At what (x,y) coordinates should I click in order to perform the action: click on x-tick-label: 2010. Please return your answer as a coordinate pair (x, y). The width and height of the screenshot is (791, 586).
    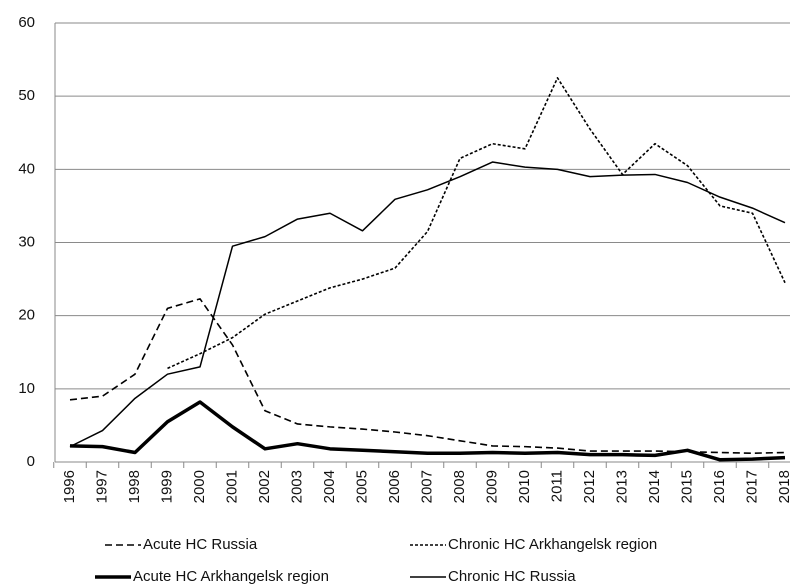
    Looking at the image, I should click on (524, 486).